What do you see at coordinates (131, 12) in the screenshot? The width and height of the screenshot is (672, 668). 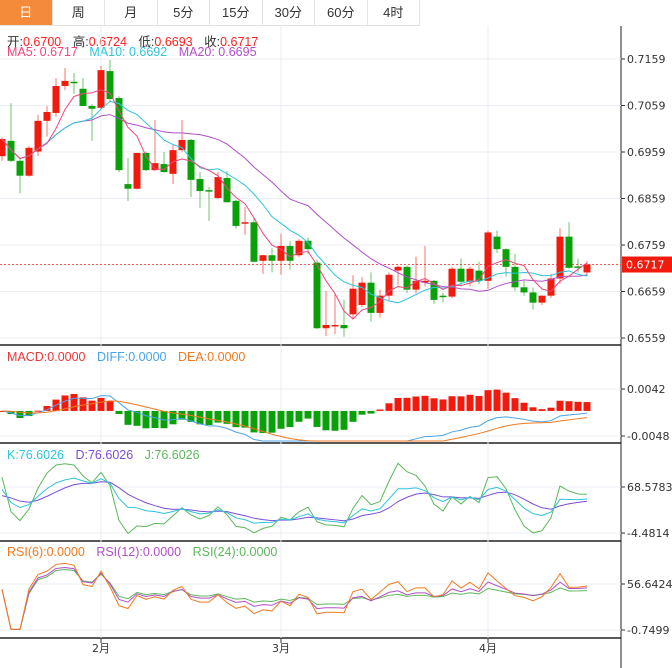 I see `tab-2: 月` at bounding box center [131, 12].